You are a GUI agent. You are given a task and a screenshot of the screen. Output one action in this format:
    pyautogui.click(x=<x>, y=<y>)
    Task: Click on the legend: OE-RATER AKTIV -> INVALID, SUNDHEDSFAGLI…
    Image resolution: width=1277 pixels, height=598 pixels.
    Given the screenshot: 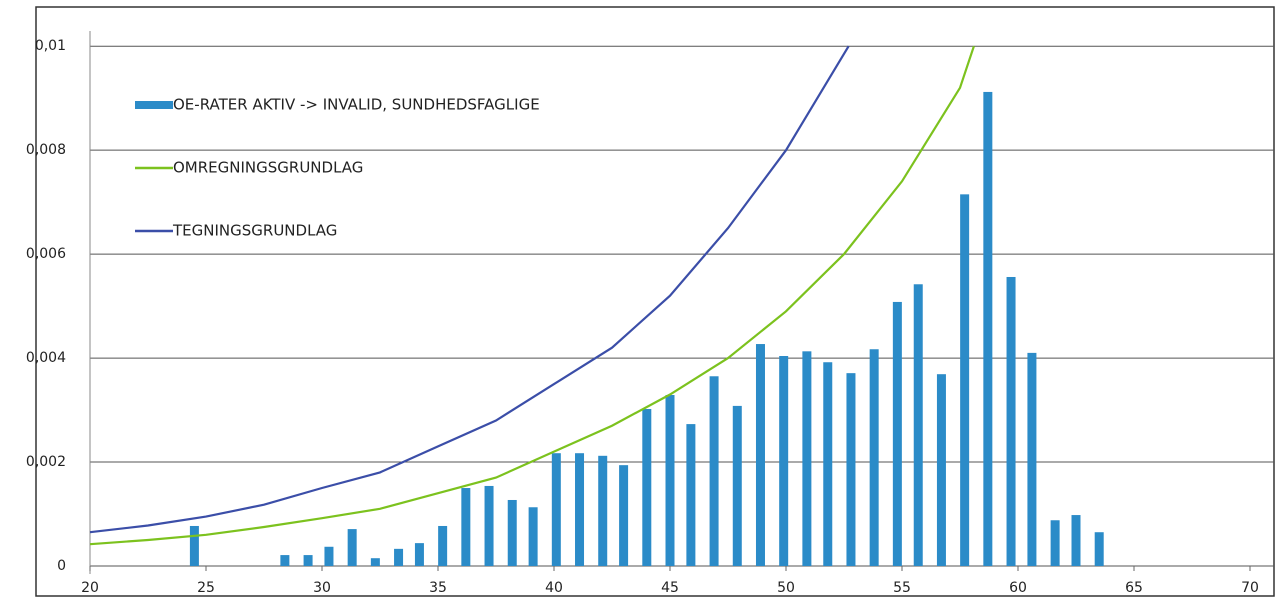 What is the action you would take?
    pyautogui.click(x=337, y=168)
    